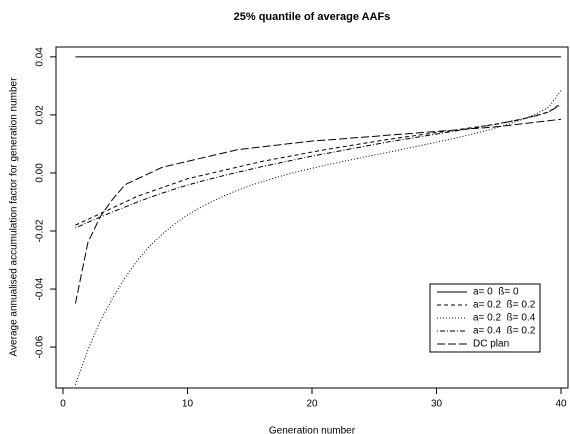 This screenshot has width=570, height=434. Describe the element at coordinates (63, 404) in the screenshot. I see `x-tick-label: 0` at that location.